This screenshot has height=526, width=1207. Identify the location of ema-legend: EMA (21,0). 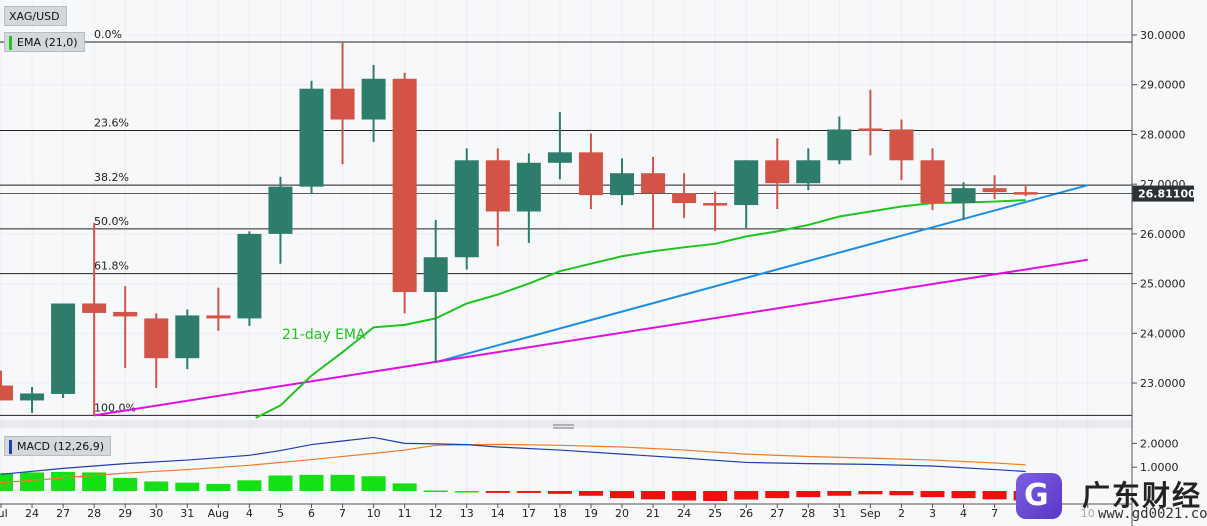
(44, 42).